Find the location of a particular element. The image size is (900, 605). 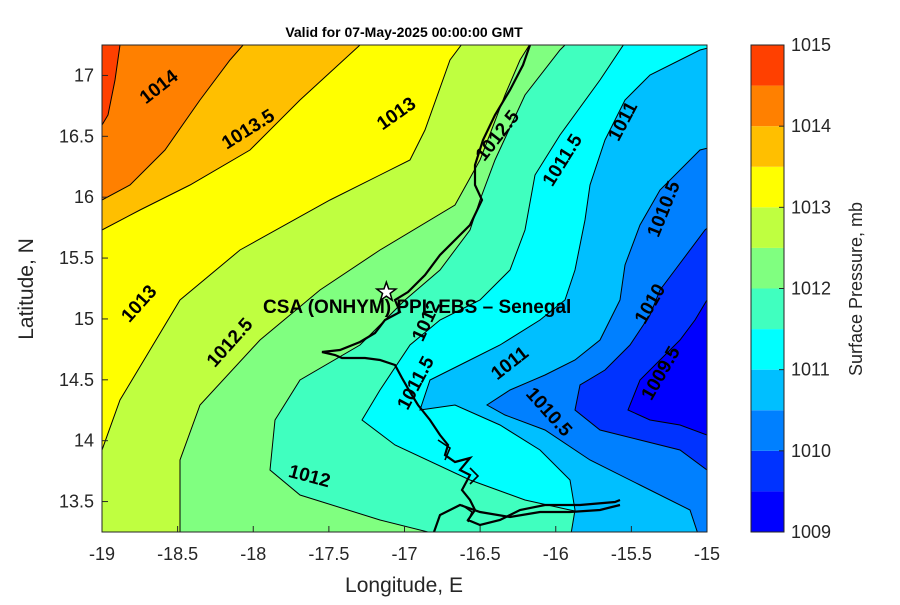

y-tick-label: 16 is located at coordinates (84, 197).